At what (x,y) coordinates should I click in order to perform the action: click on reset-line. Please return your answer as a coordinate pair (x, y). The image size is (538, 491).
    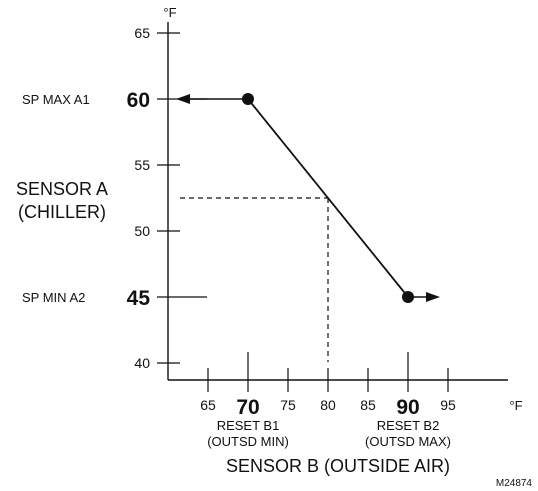
    Looking at the image, I should click on (328, 198).